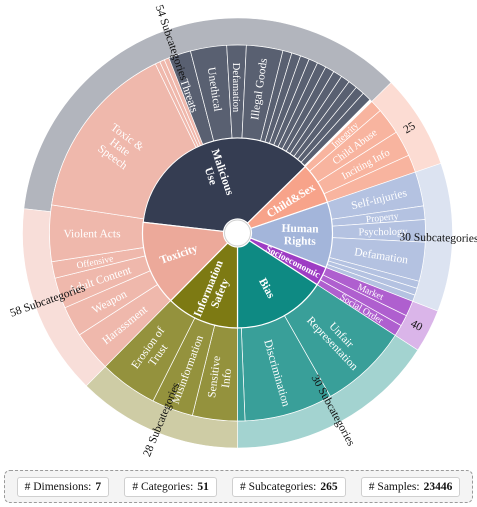 The image size is (477, 507). I want to click on subcategory-count-socioeconomic: 40, so click(416, 326).